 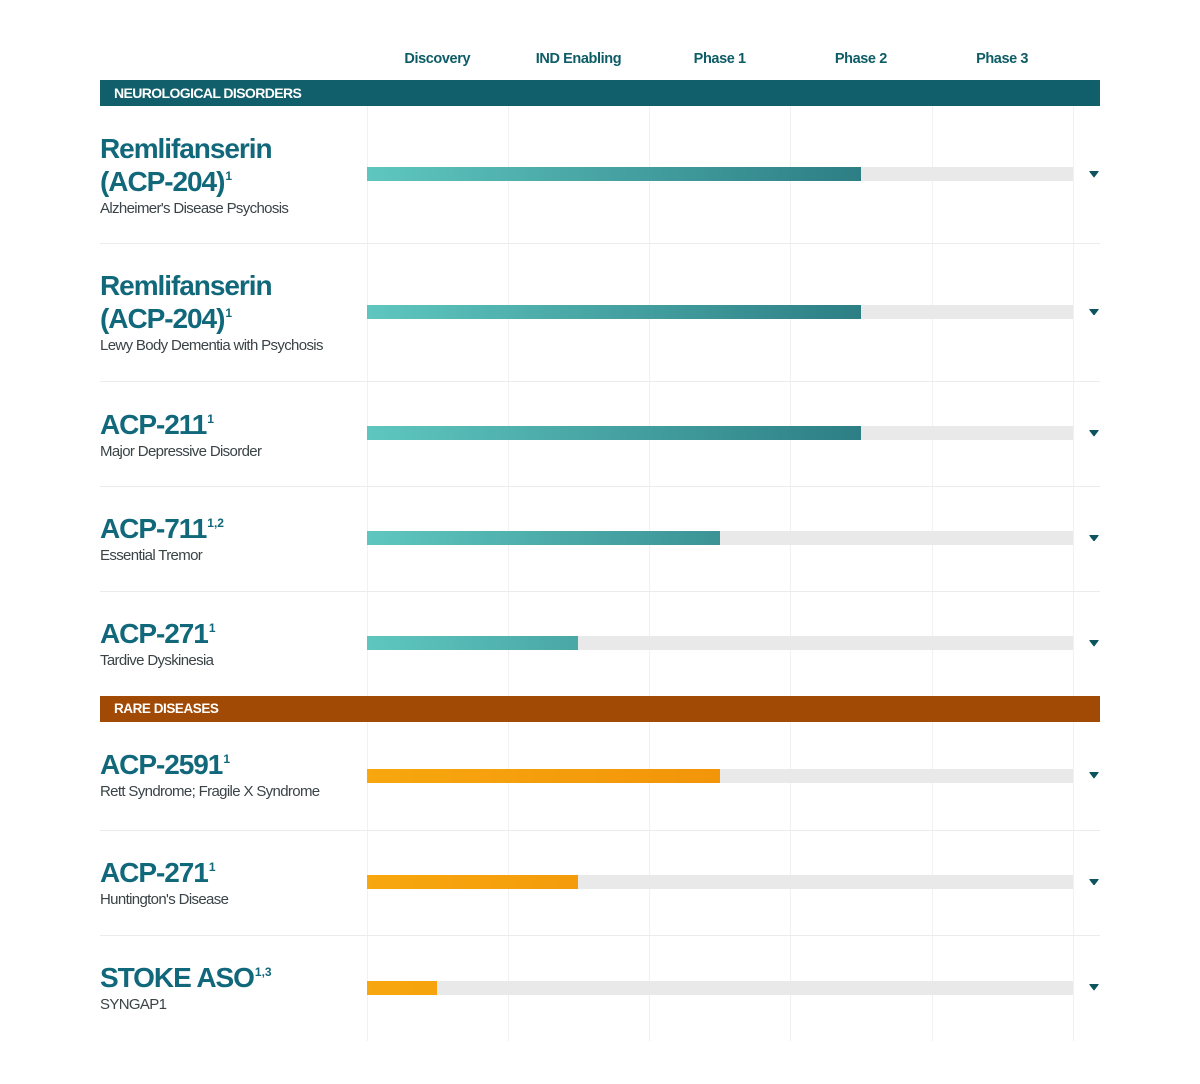 I want to click on program-name: ACP-25911, so click(x=209, y=764).